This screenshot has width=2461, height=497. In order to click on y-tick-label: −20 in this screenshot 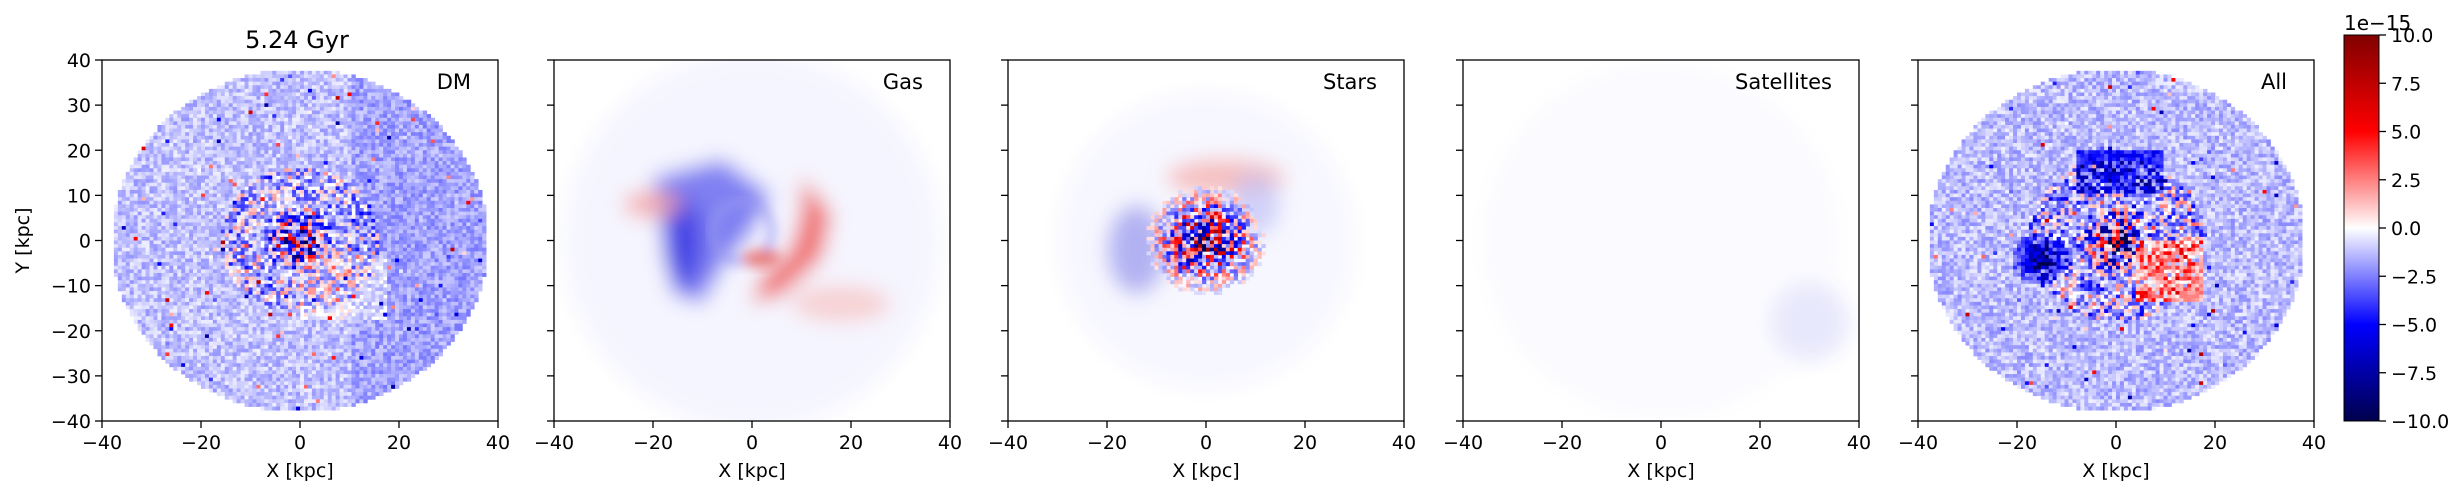, I will do `click(71, 332)`.